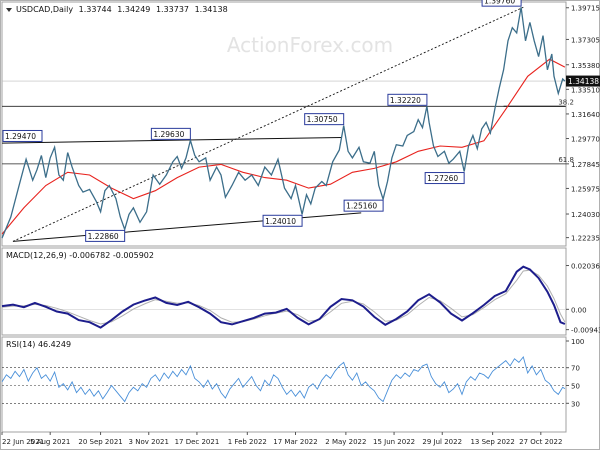 Image resolution: width=600 pixels, height=454 pixels. Describe the element at coordinates (566, 160) in the screenshot. I see `level-label: 61.8` at that location.